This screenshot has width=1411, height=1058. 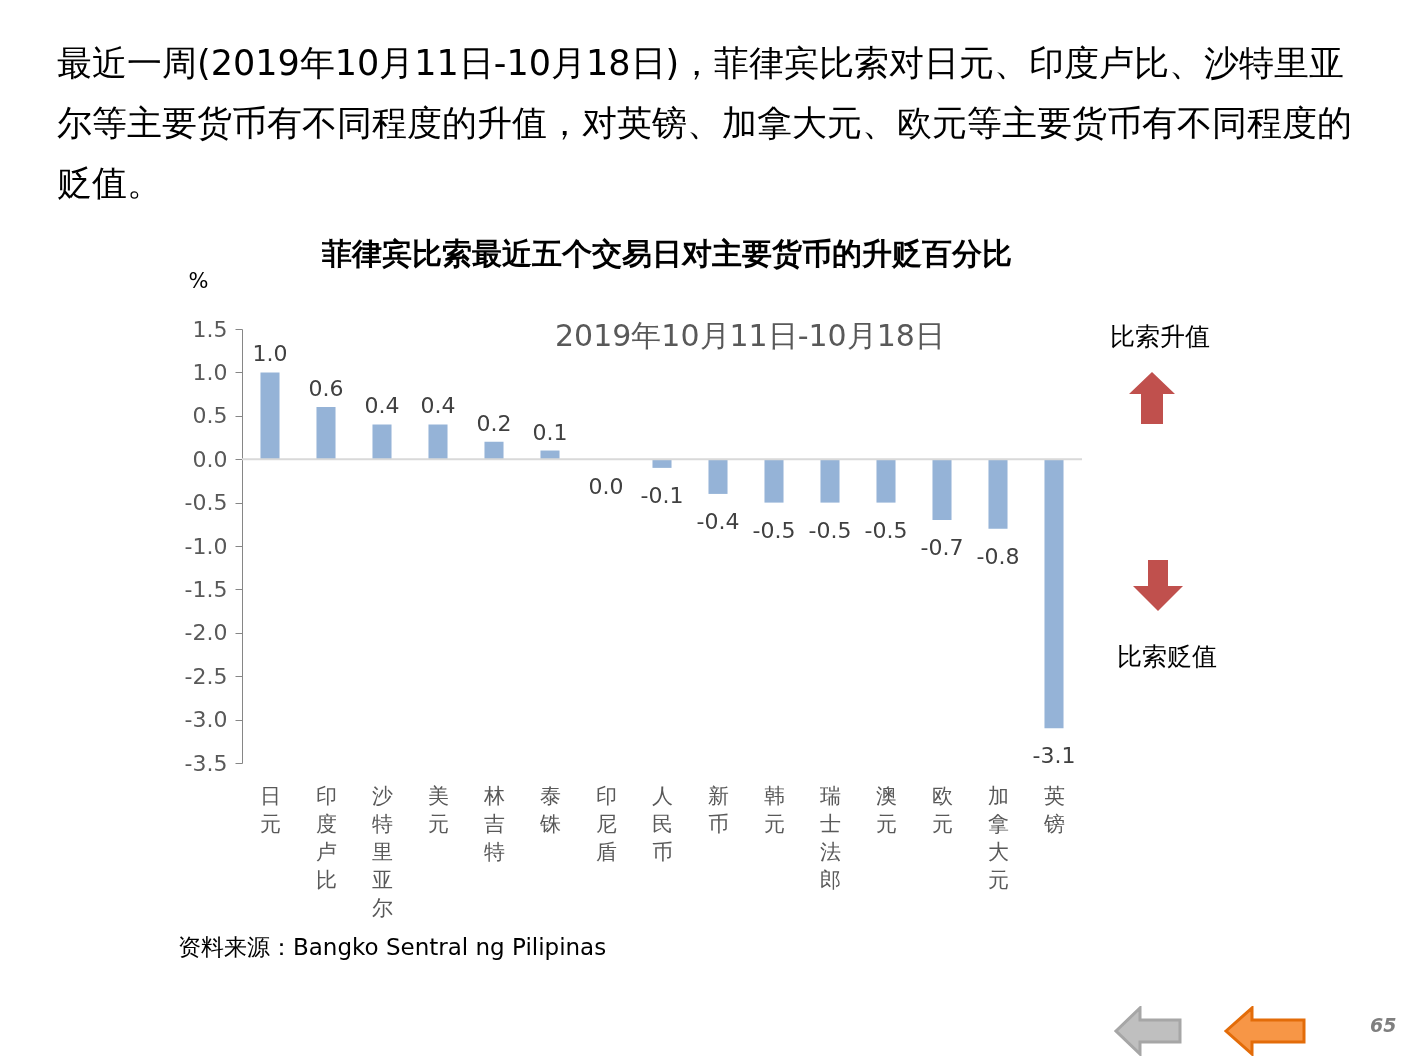 I want to click on y-tick-label: 1.5, so click(x=210, y=329).